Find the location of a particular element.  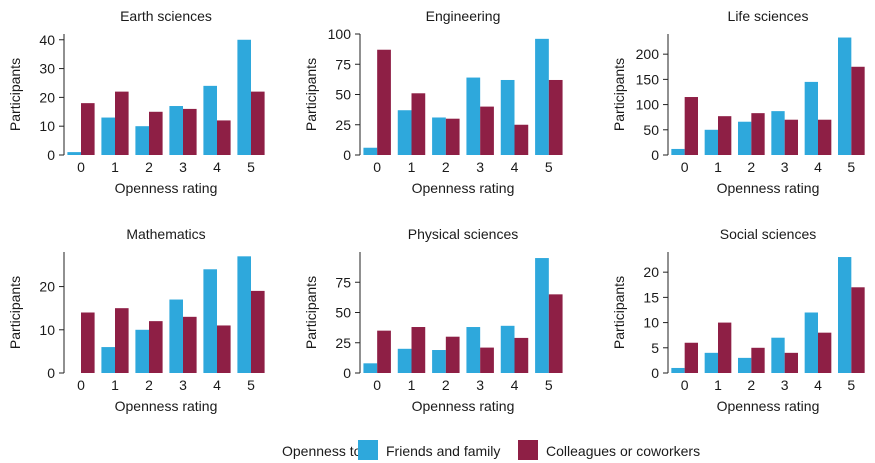

legend-label-colleagues: Colleagues or coworkers is located at coordinates (623, 451).